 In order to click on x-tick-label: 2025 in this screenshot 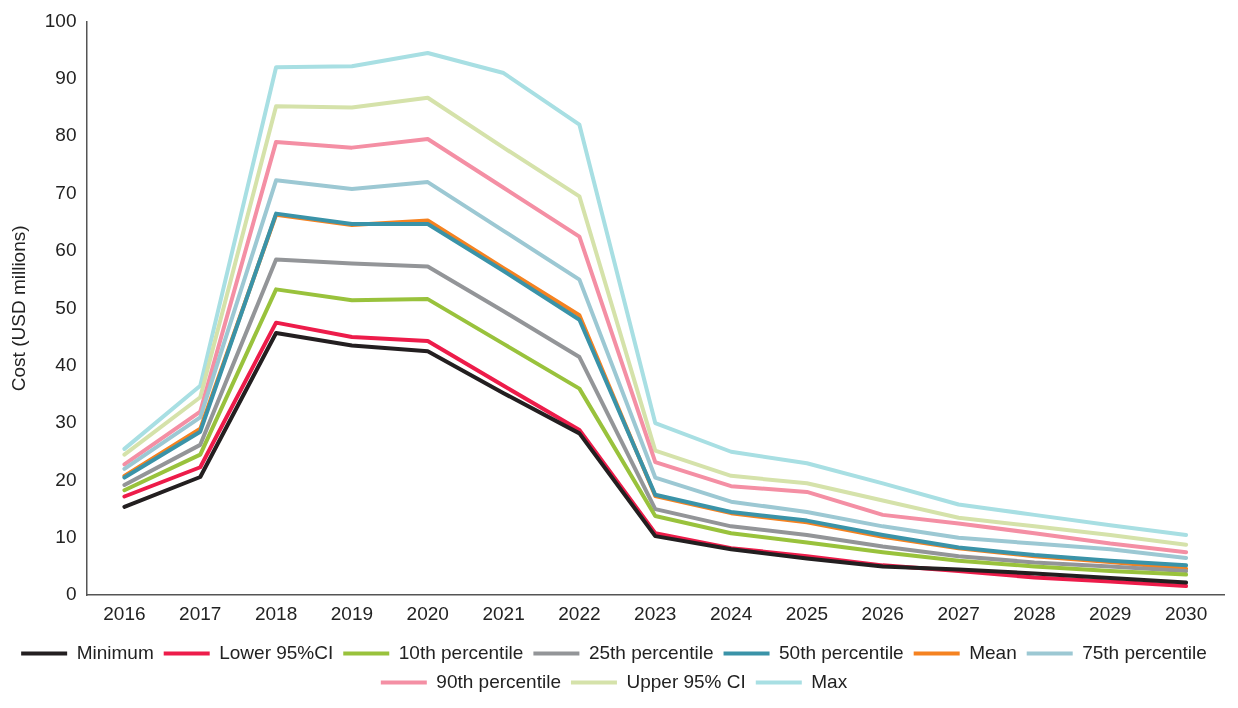, I will do `click(807, 613)`.